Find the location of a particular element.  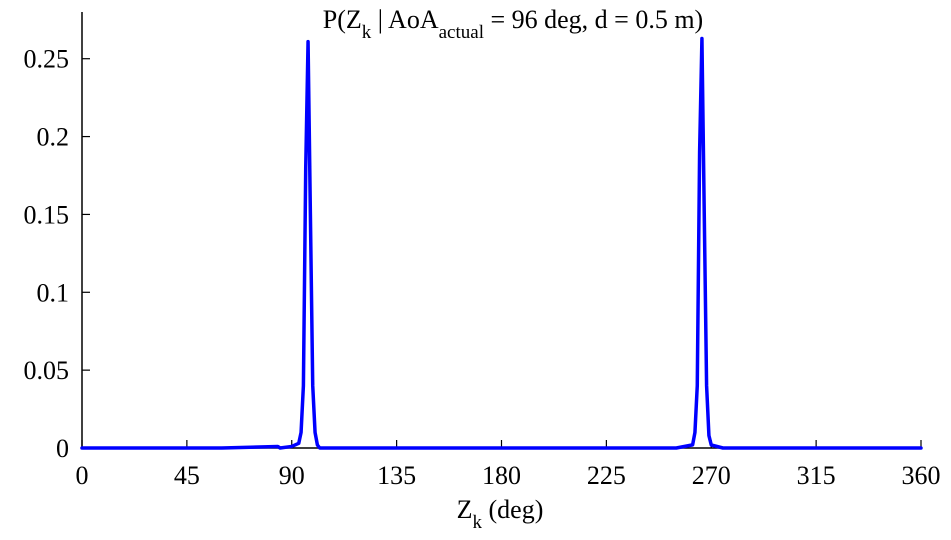

y-tick-label: 0.05 is located at coordinates (47, 370).